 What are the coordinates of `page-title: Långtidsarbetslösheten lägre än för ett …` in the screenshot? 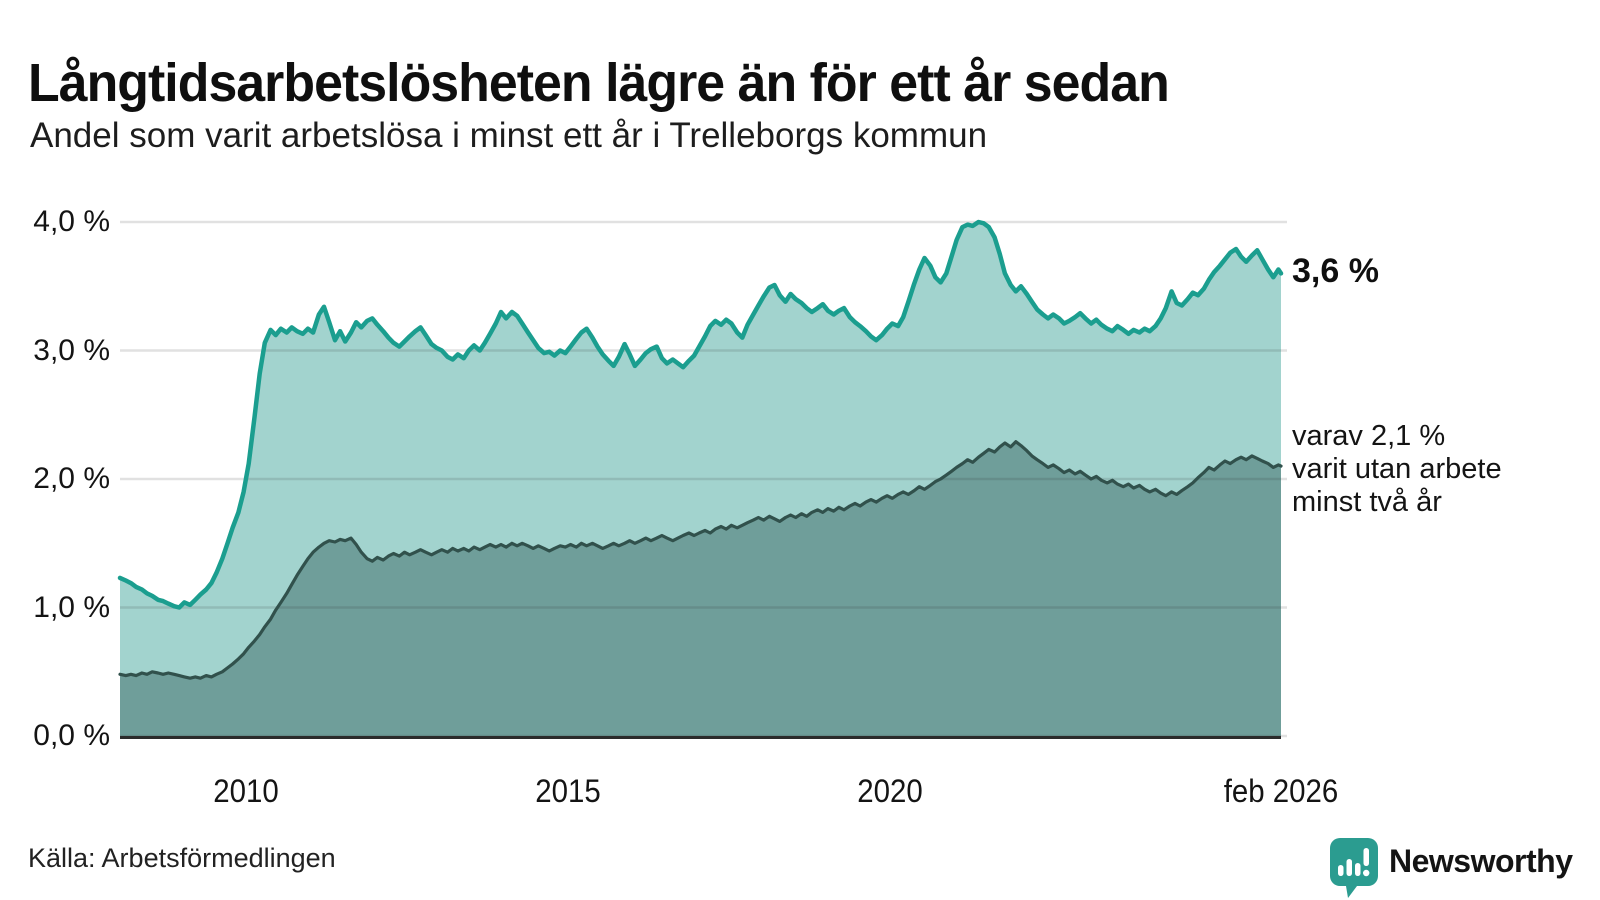 It's located at (599, 83).